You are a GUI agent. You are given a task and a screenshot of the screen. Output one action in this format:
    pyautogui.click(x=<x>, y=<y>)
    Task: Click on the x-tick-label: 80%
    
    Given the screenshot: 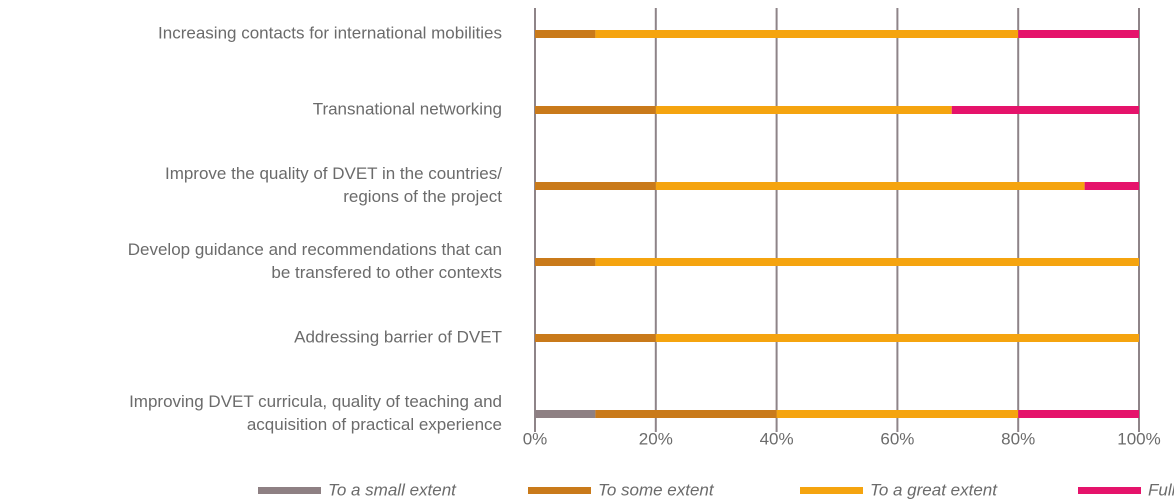 What is the action you would take?
    pyautogui.click(x=1018, y=438)
    